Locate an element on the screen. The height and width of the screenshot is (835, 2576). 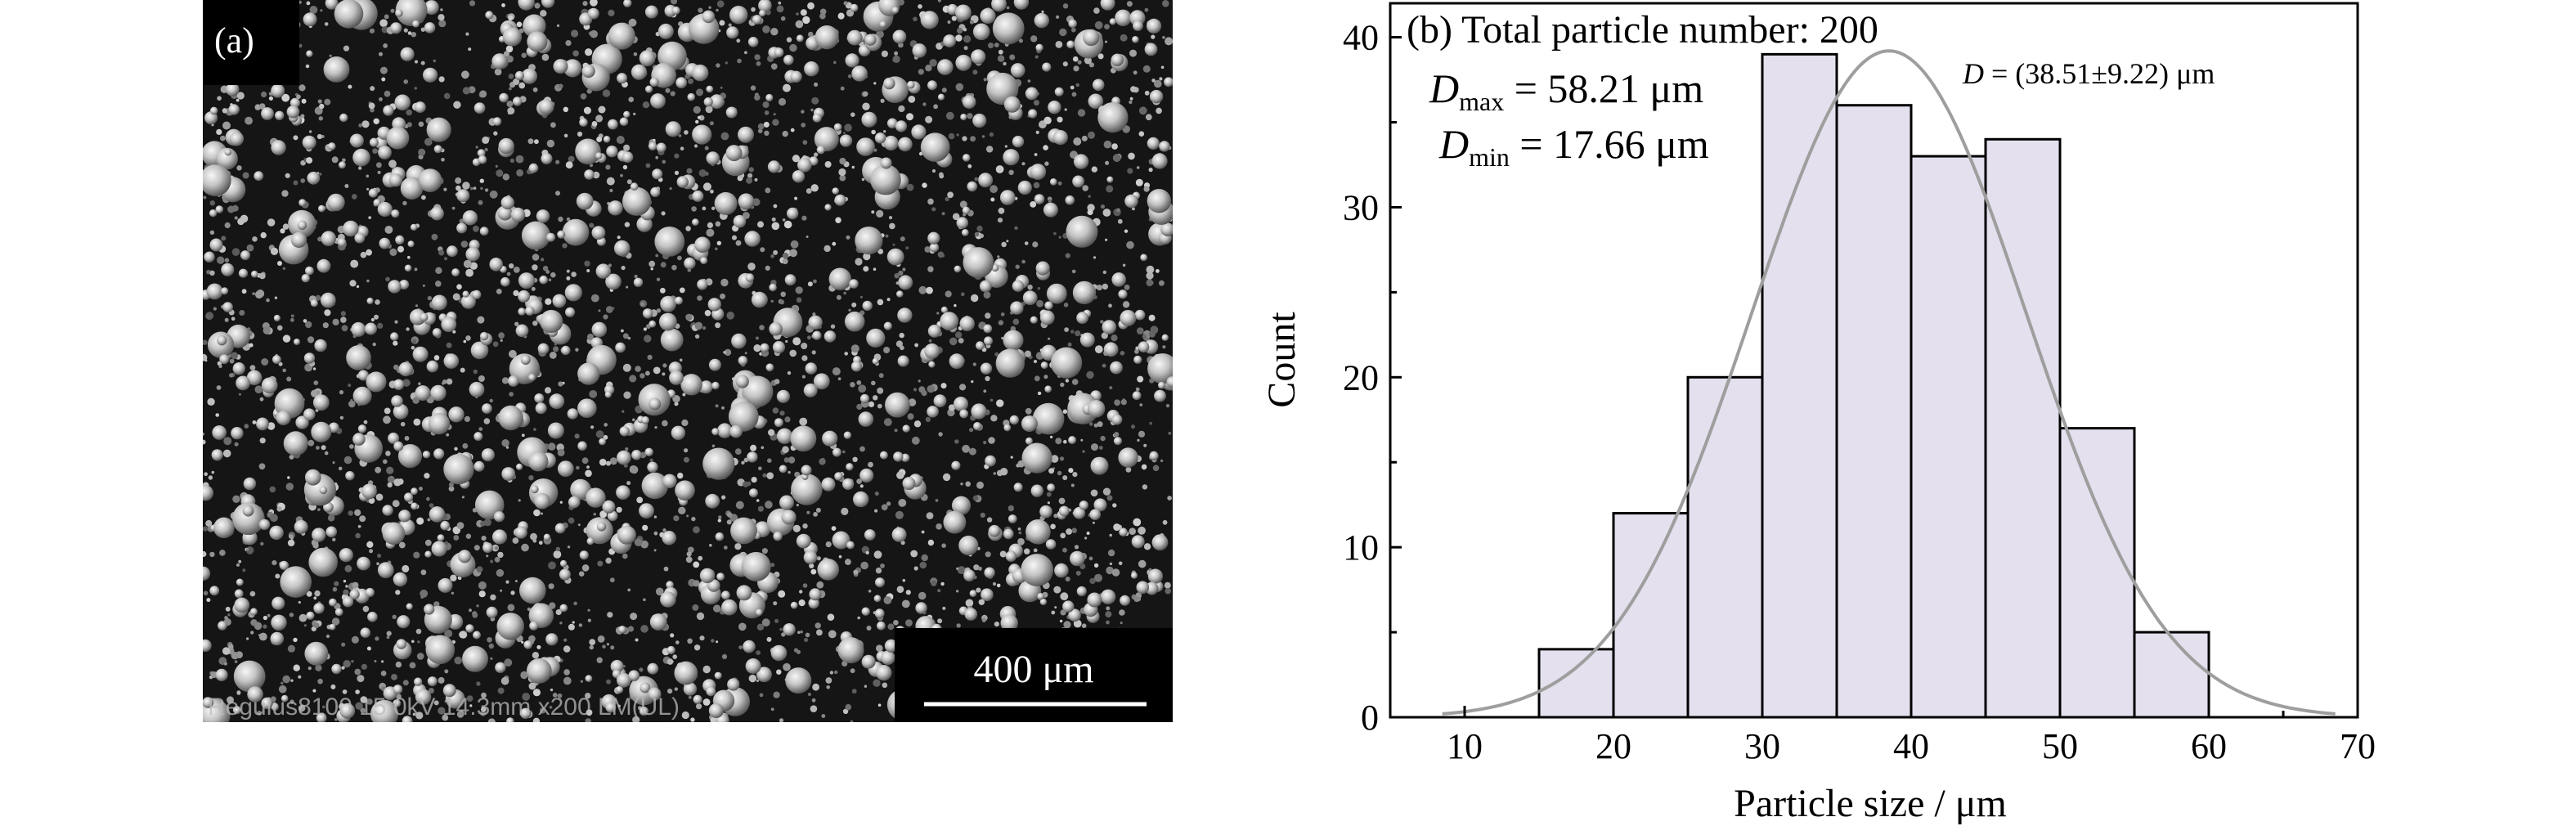
x-tick-label: 10 is located at coordinates (1465, 746).